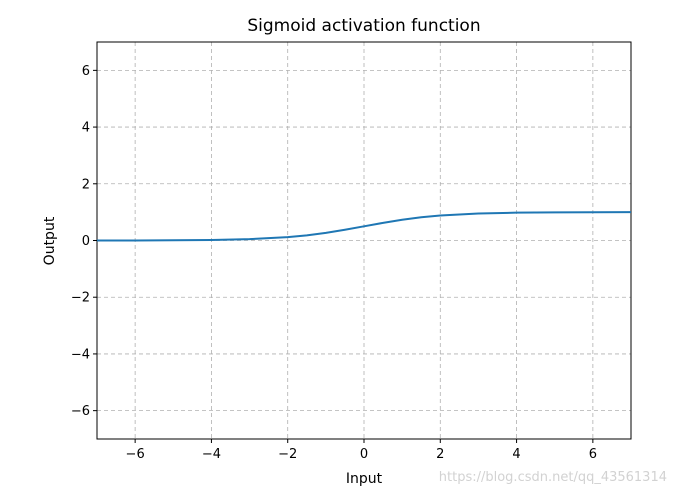 The height and width of the screenshot is (494, 676). What do you see at coordinates (86, 184) in the screenshot?
I see `y-tick-label: 2` at bounding box center [86, 184].